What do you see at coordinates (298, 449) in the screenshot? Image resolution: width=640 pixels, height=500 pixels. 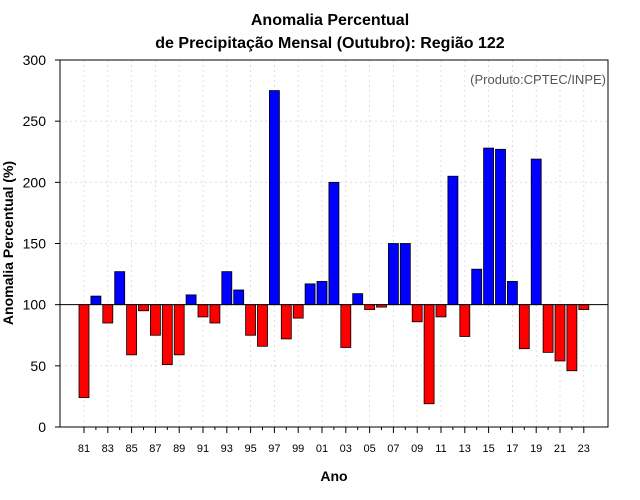 I see `x-tick-label: 99` at bounding box center [298, 449].